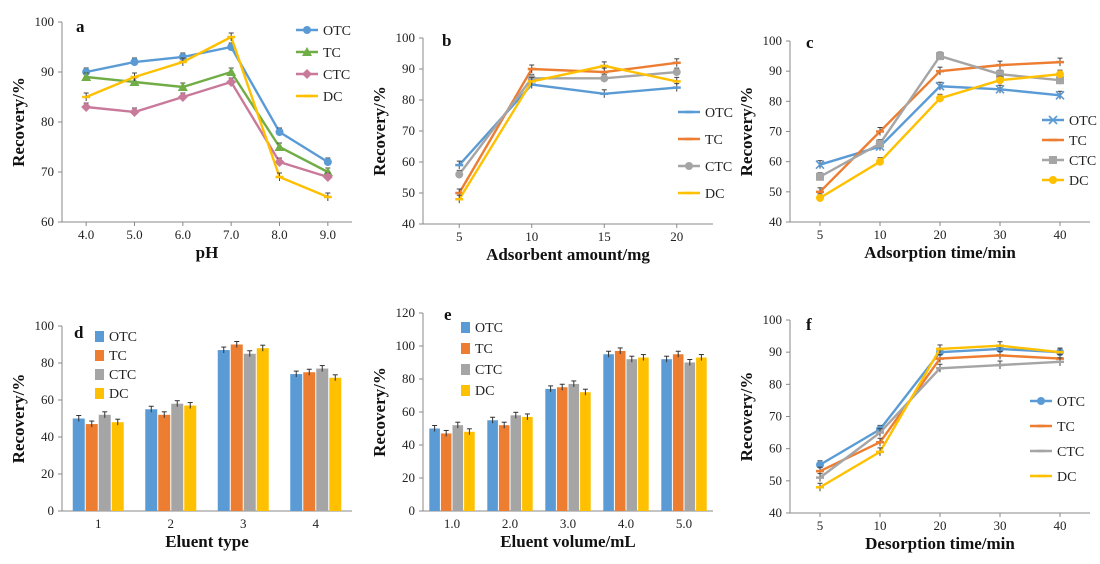  I want to click on panel-label: f, so click(809, 324).